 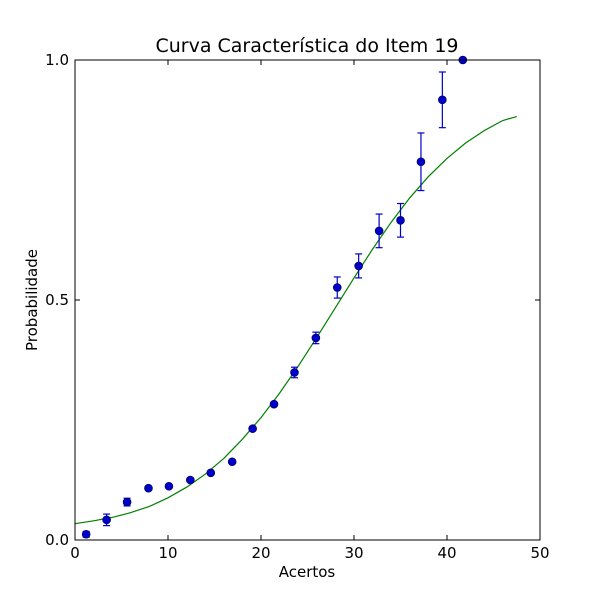 What do you see at coordinates (57, 540) in the screenshot?
I see `y-tick-label: 0.0` at bounding box center [57, 540].